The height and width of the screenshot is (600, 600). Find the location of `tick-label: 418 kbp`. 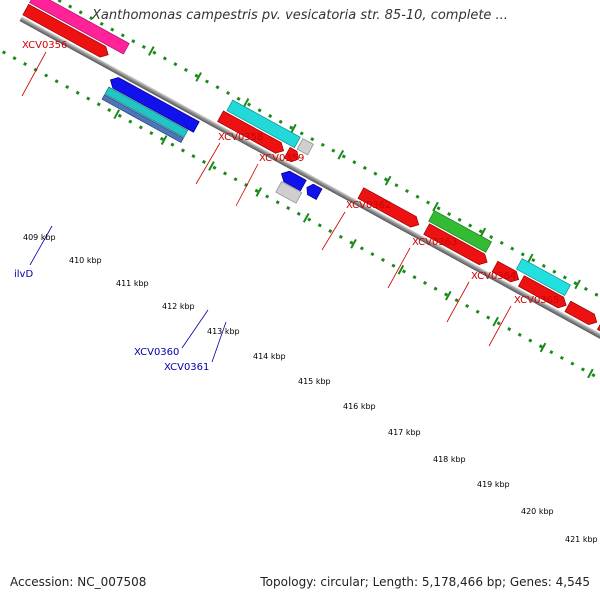

tick-label: 418 kbp is located at coordinates (449, 459).